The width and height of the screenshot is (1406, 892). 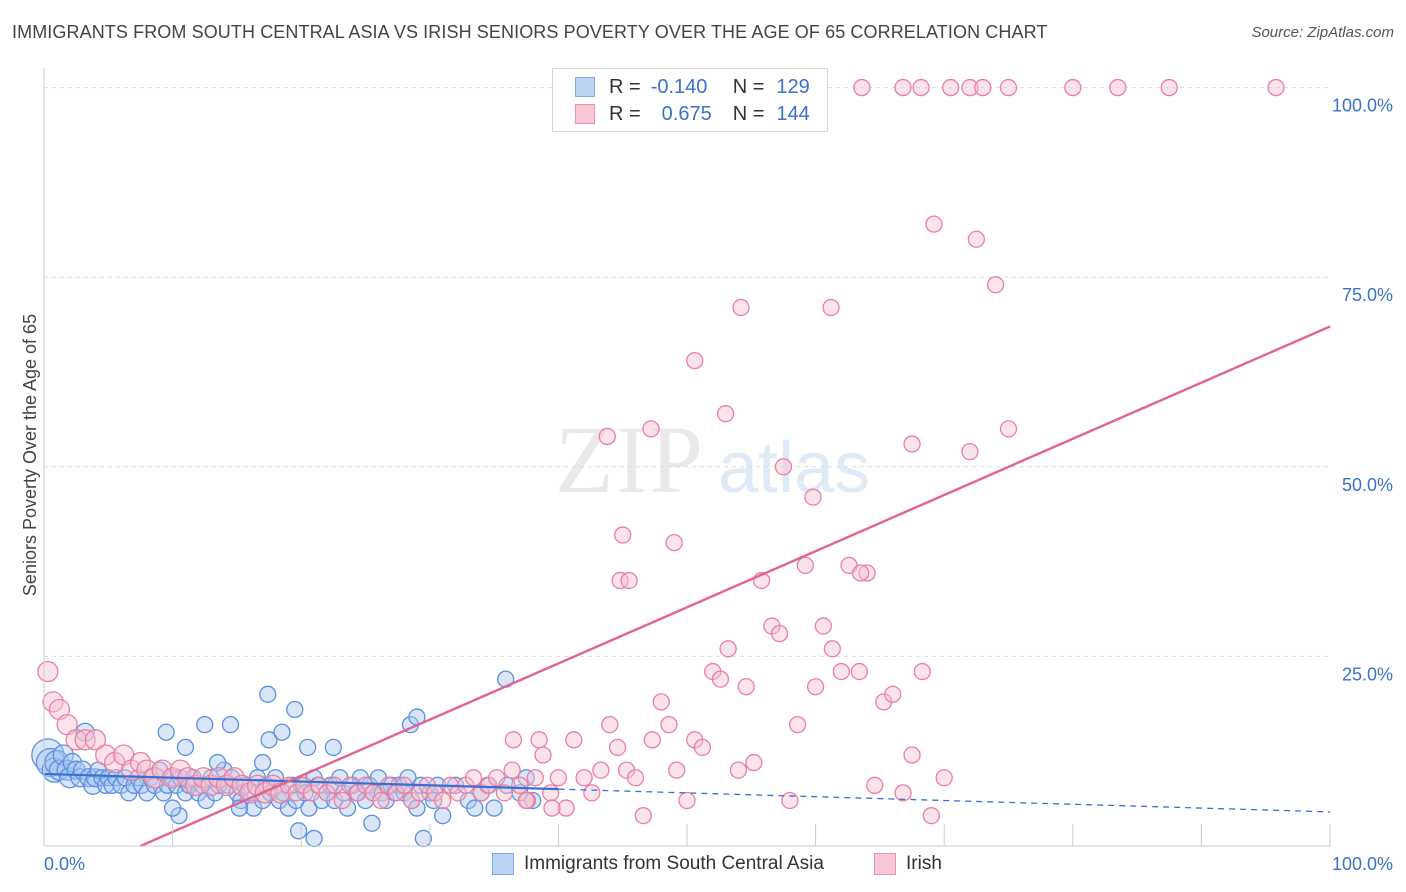 I want to click on legend: R = -0.140 N = 129 R = 0.675 N = 144, so click(x=690, y=100).